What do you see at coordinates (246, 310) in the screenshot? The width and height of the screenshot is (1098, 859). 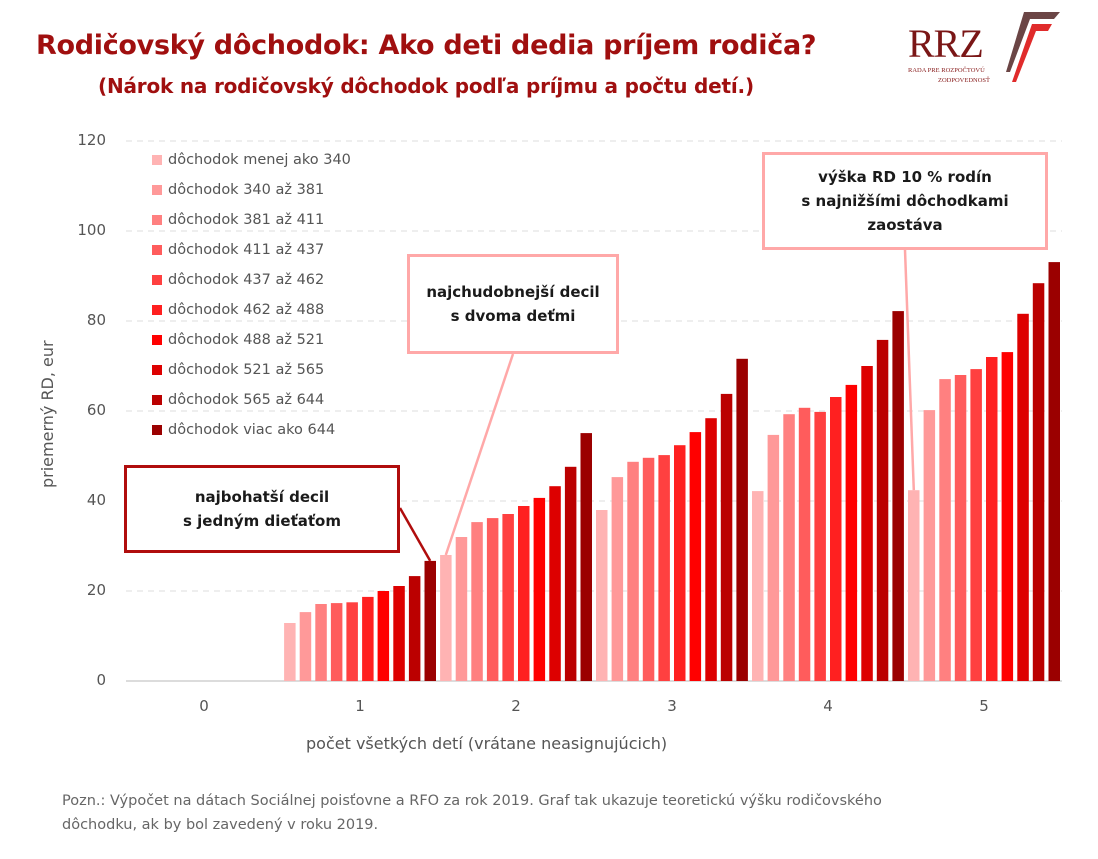 I see `legend-label: dôchodok 462 až 488` at bounding box center [246, 310].